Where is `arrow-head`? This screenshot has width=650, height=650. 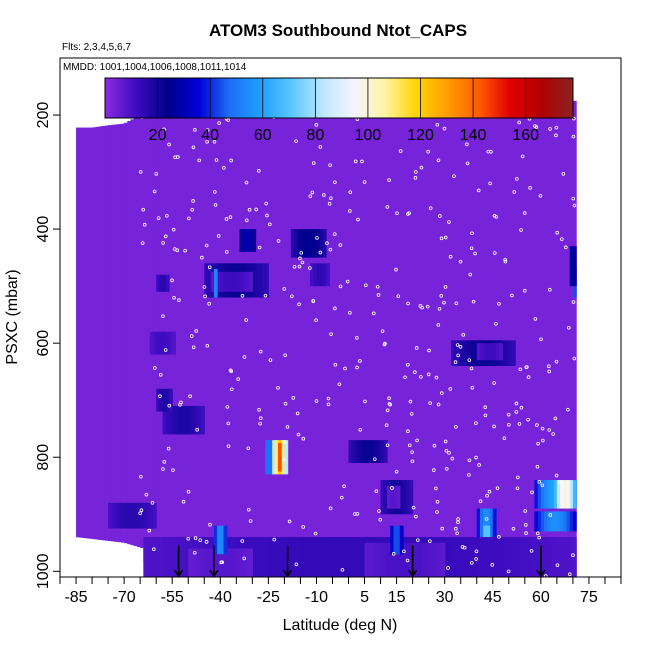 arrow-head is located at coordinates (178, 573).